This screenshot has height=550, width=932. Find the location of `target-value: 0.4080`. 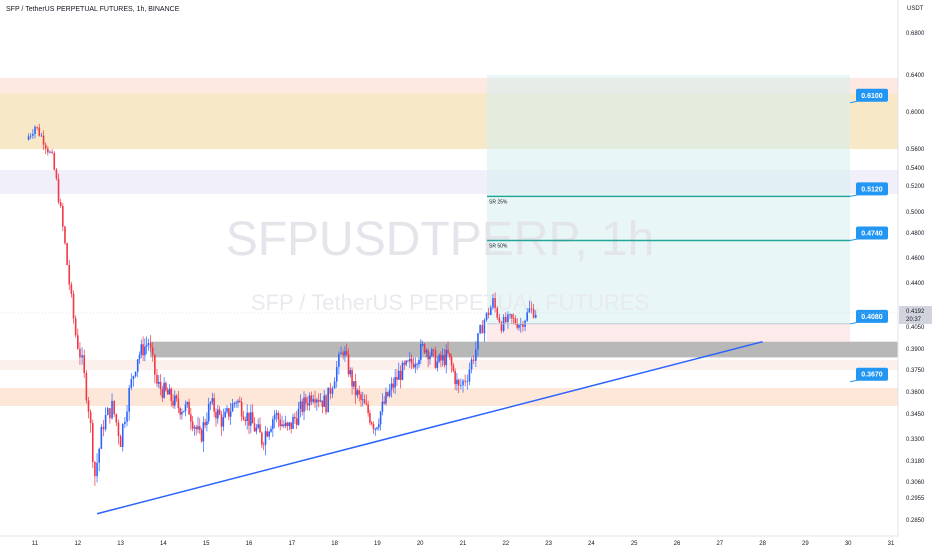

target-value: 0.4080 is located at coordinates (872, 317).